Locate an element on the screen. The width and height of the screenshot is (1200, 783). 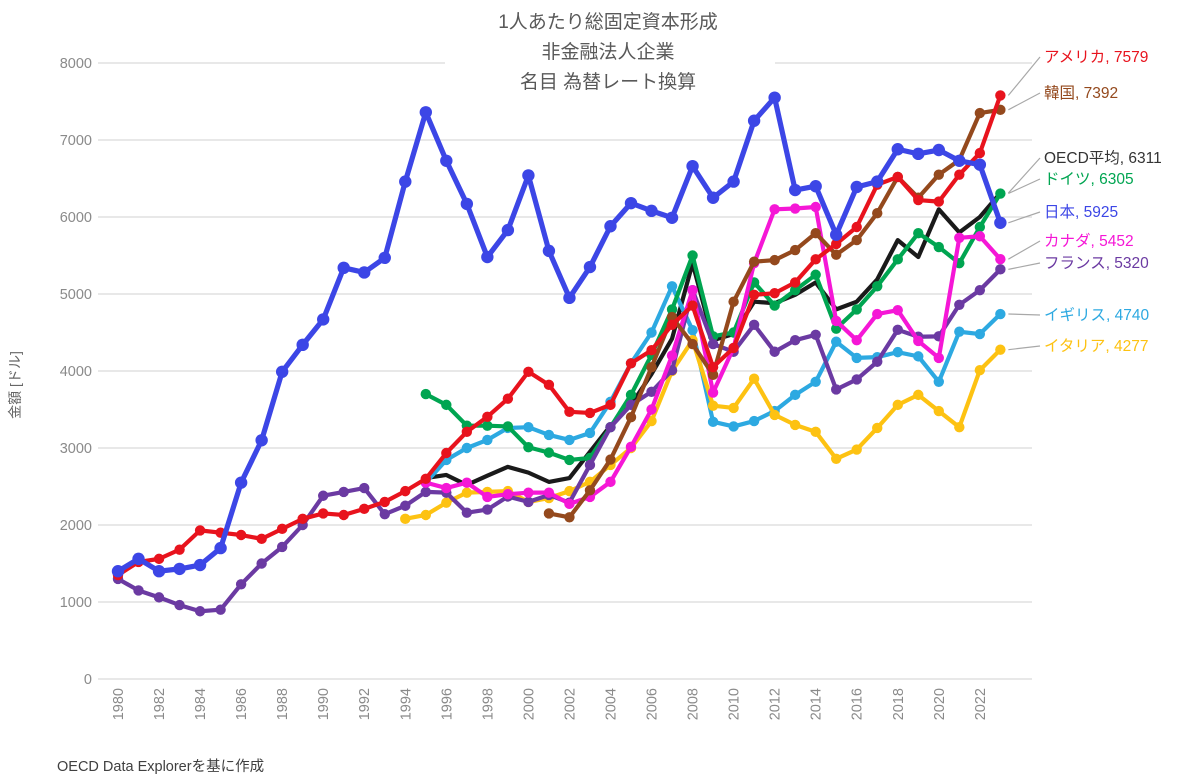
y-tick-label-2000: 2000 is located at coordinates (76, 526).